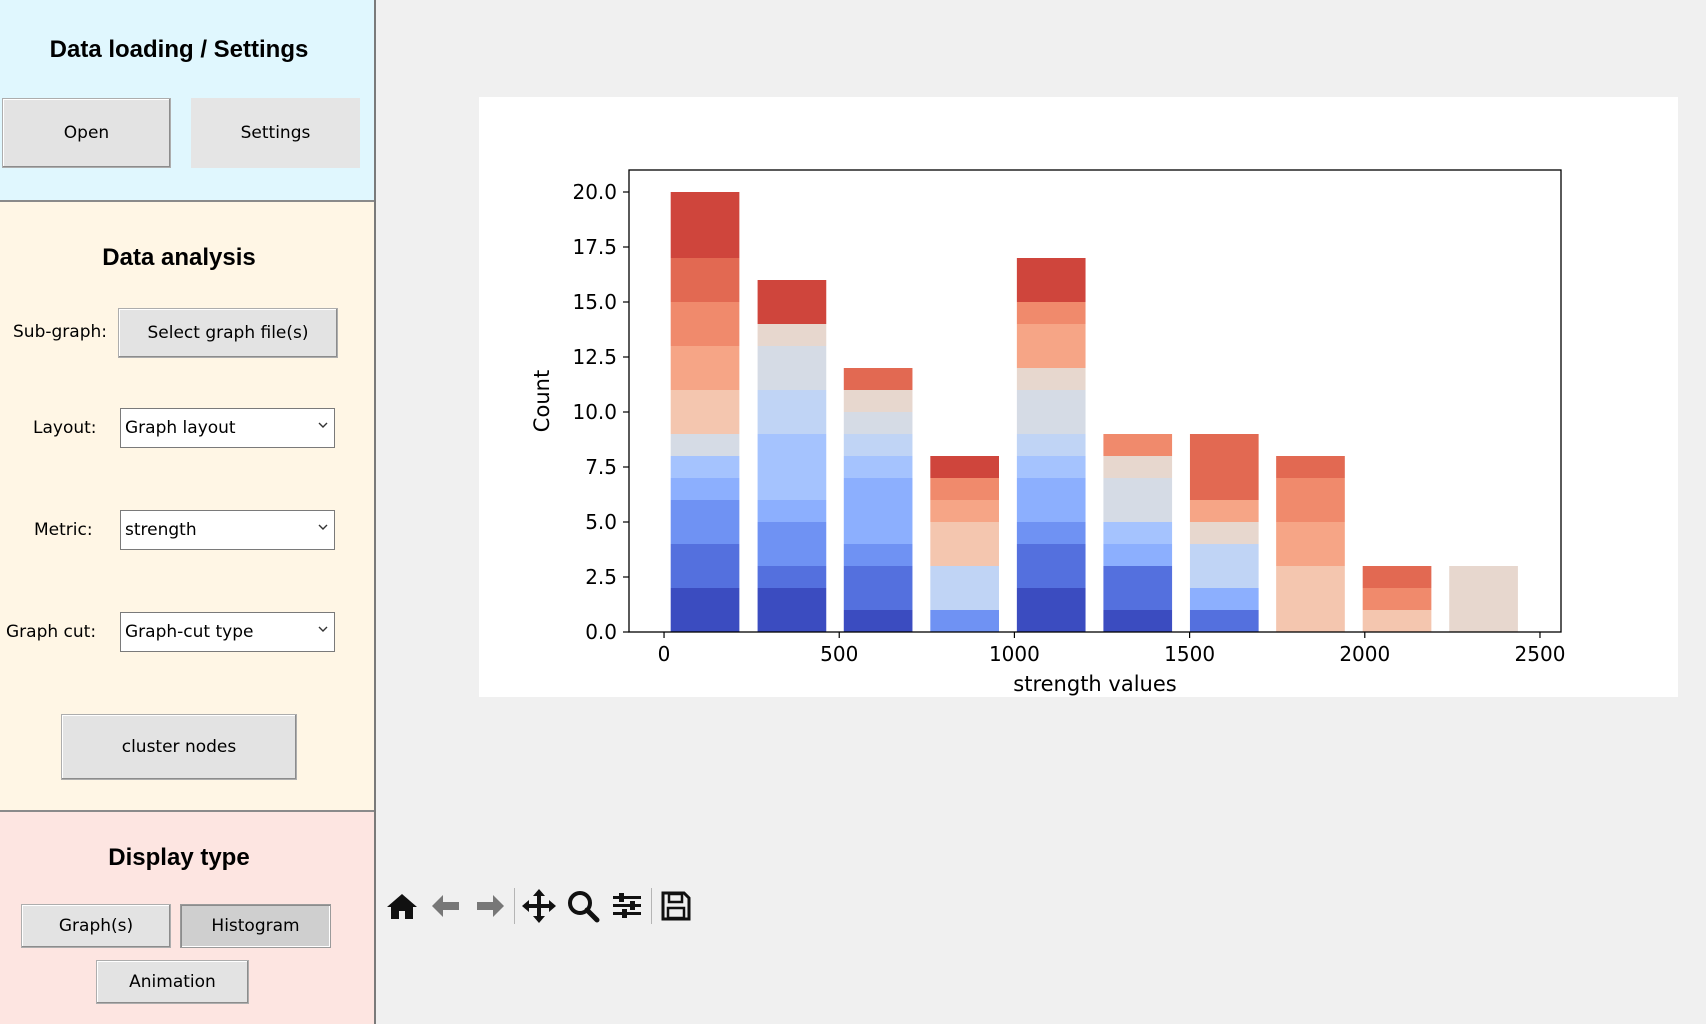  What do you see at coordinates (161, 530) in the screenshot?
I see `metric-select-value: strength` at bounding box center [161, 530].